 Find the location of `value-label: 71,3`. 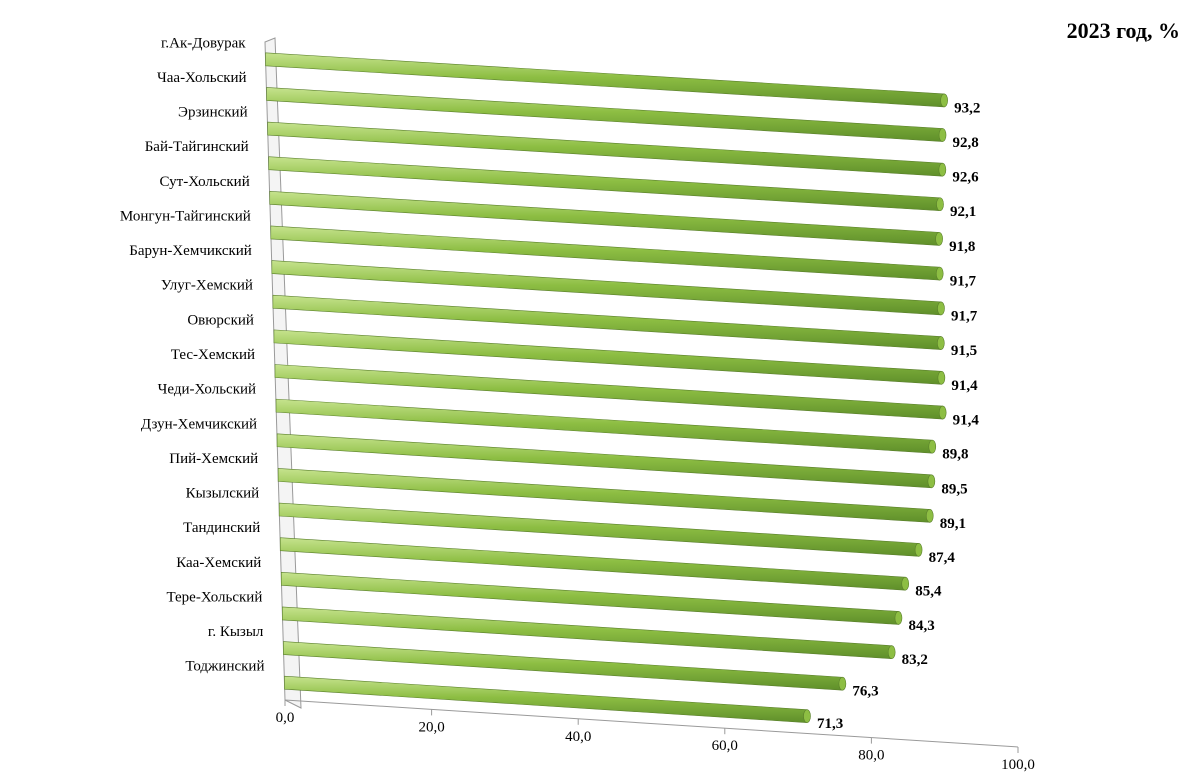

value-label: 71,3 is located at coordinates (830, 724).